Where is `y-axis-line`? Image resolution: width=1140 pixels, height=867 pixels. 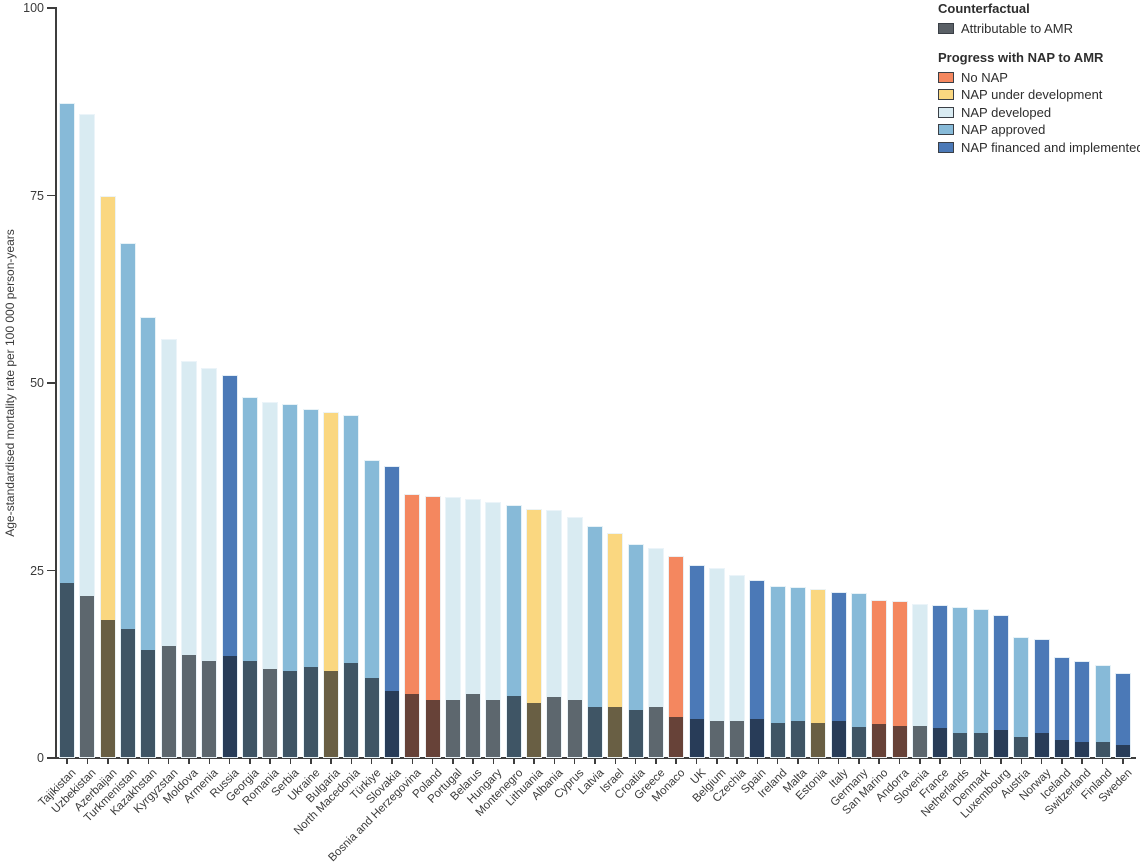 y-axis-line is located at coordinates (56, 382).